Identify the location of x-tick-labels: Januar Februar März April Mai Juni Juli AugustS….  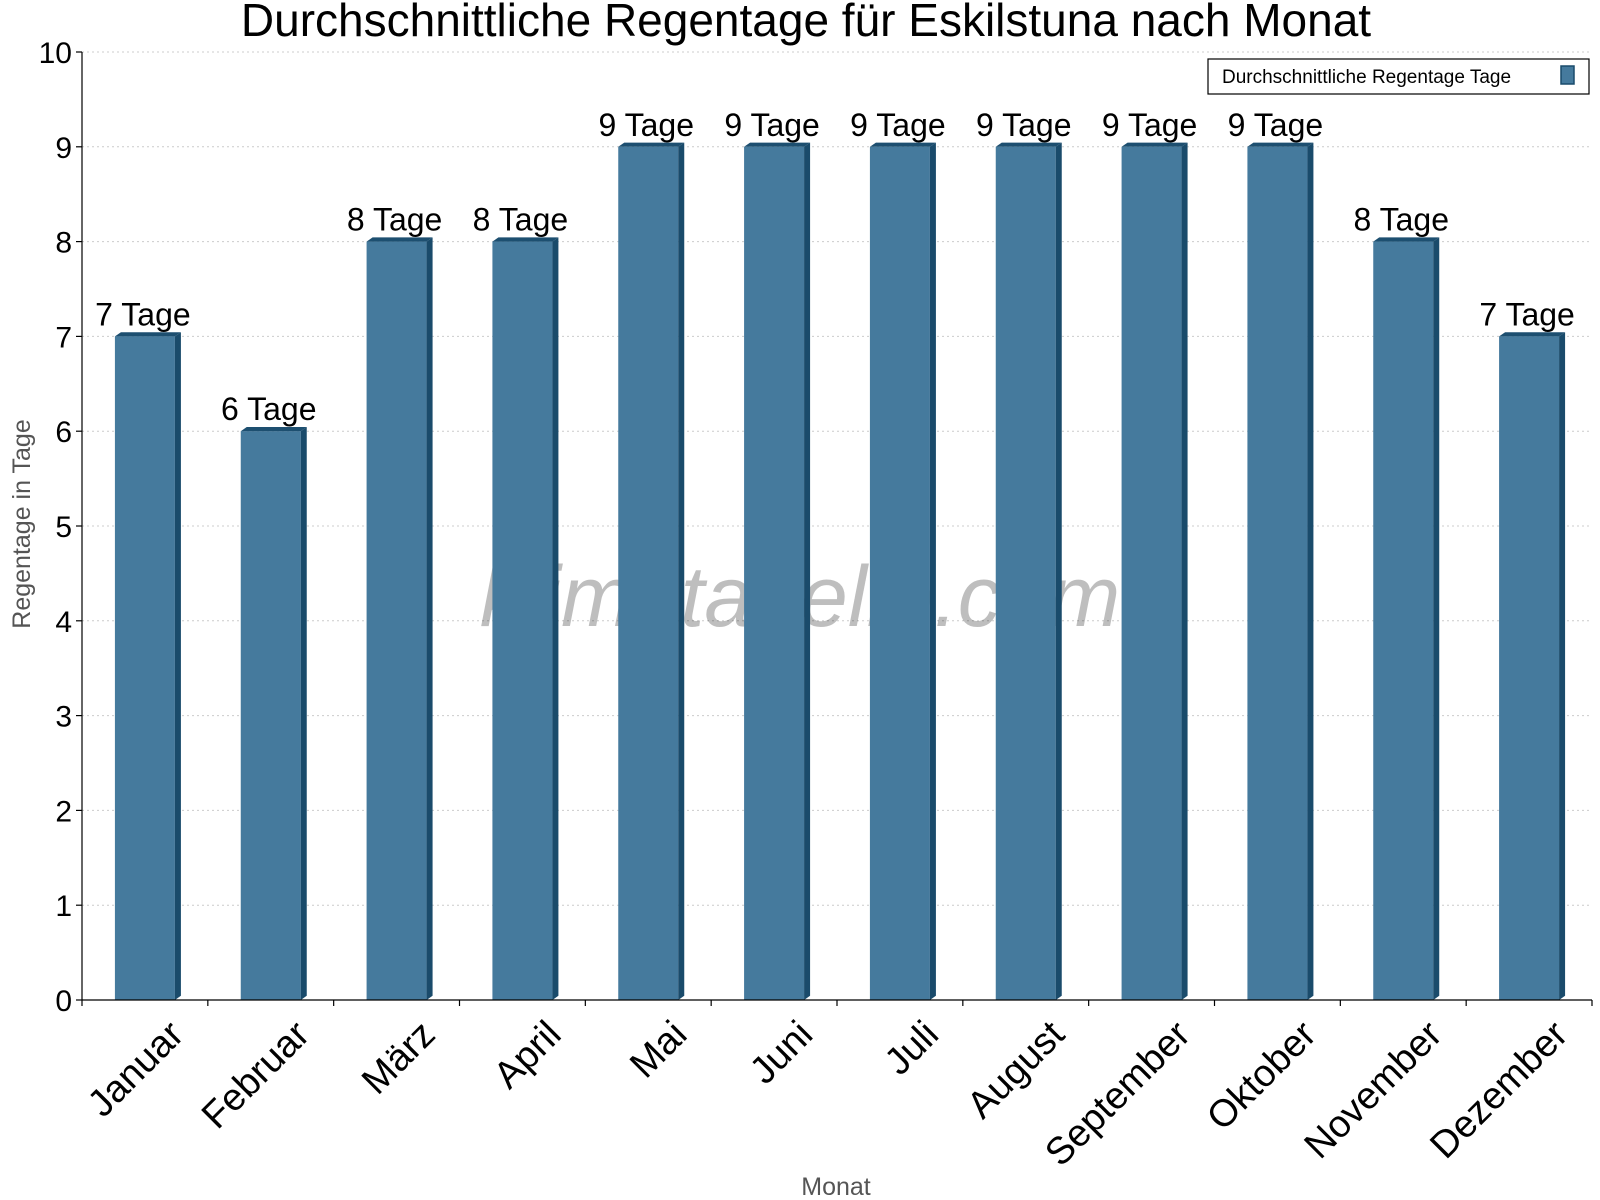
(828, 1093).